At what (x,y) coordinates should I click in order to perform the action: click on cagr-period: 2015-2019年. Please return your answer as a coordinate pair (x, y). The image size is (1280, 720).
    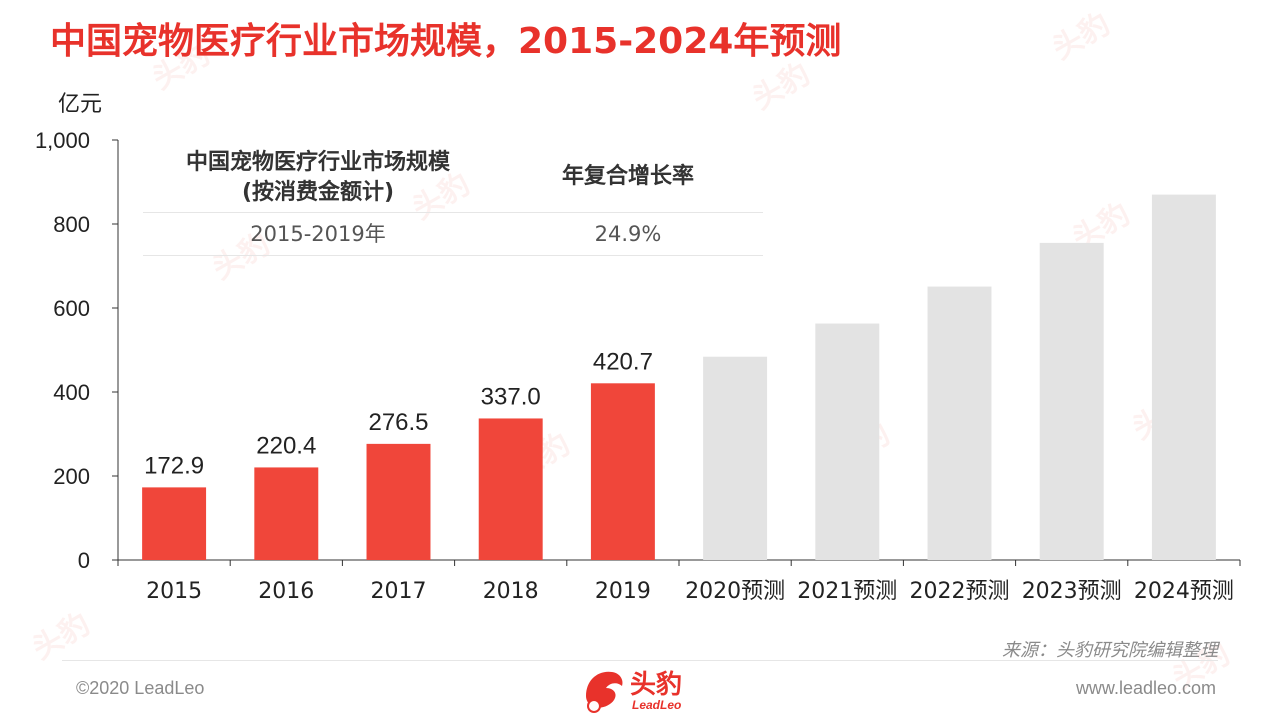
    Looking at the image, I should click on (318, 234).